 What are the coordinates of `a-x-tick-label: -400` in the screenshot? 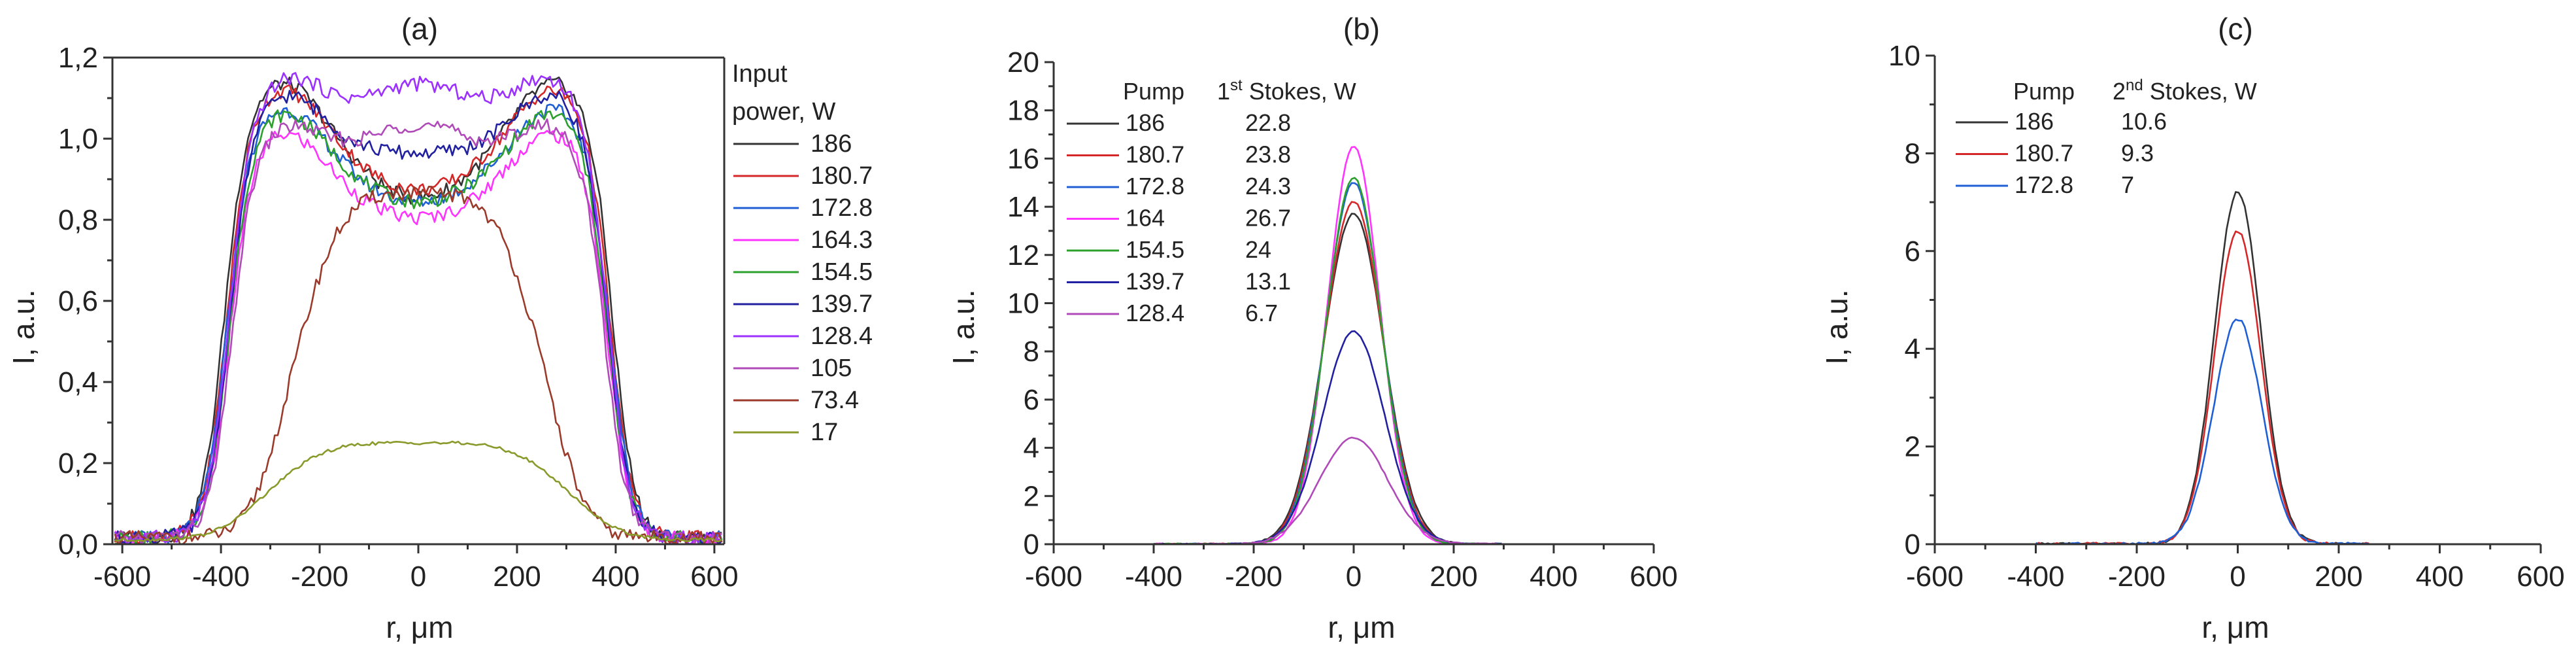 It's located at (221, 577).